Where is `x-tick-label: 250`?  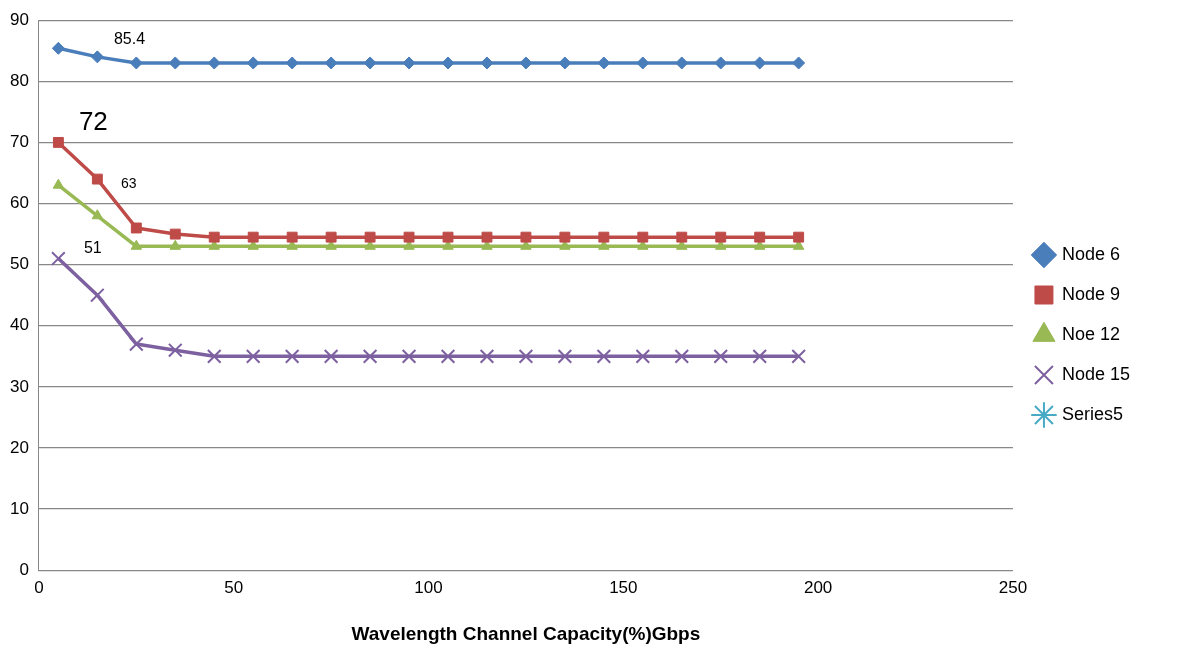 x-tick-label: 250 is located at coordinates (1013, 588).